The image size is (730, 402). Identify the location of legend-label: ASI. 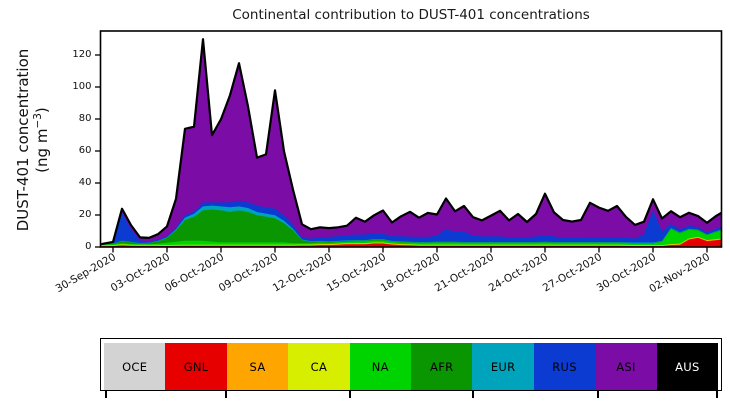
(626, 366).